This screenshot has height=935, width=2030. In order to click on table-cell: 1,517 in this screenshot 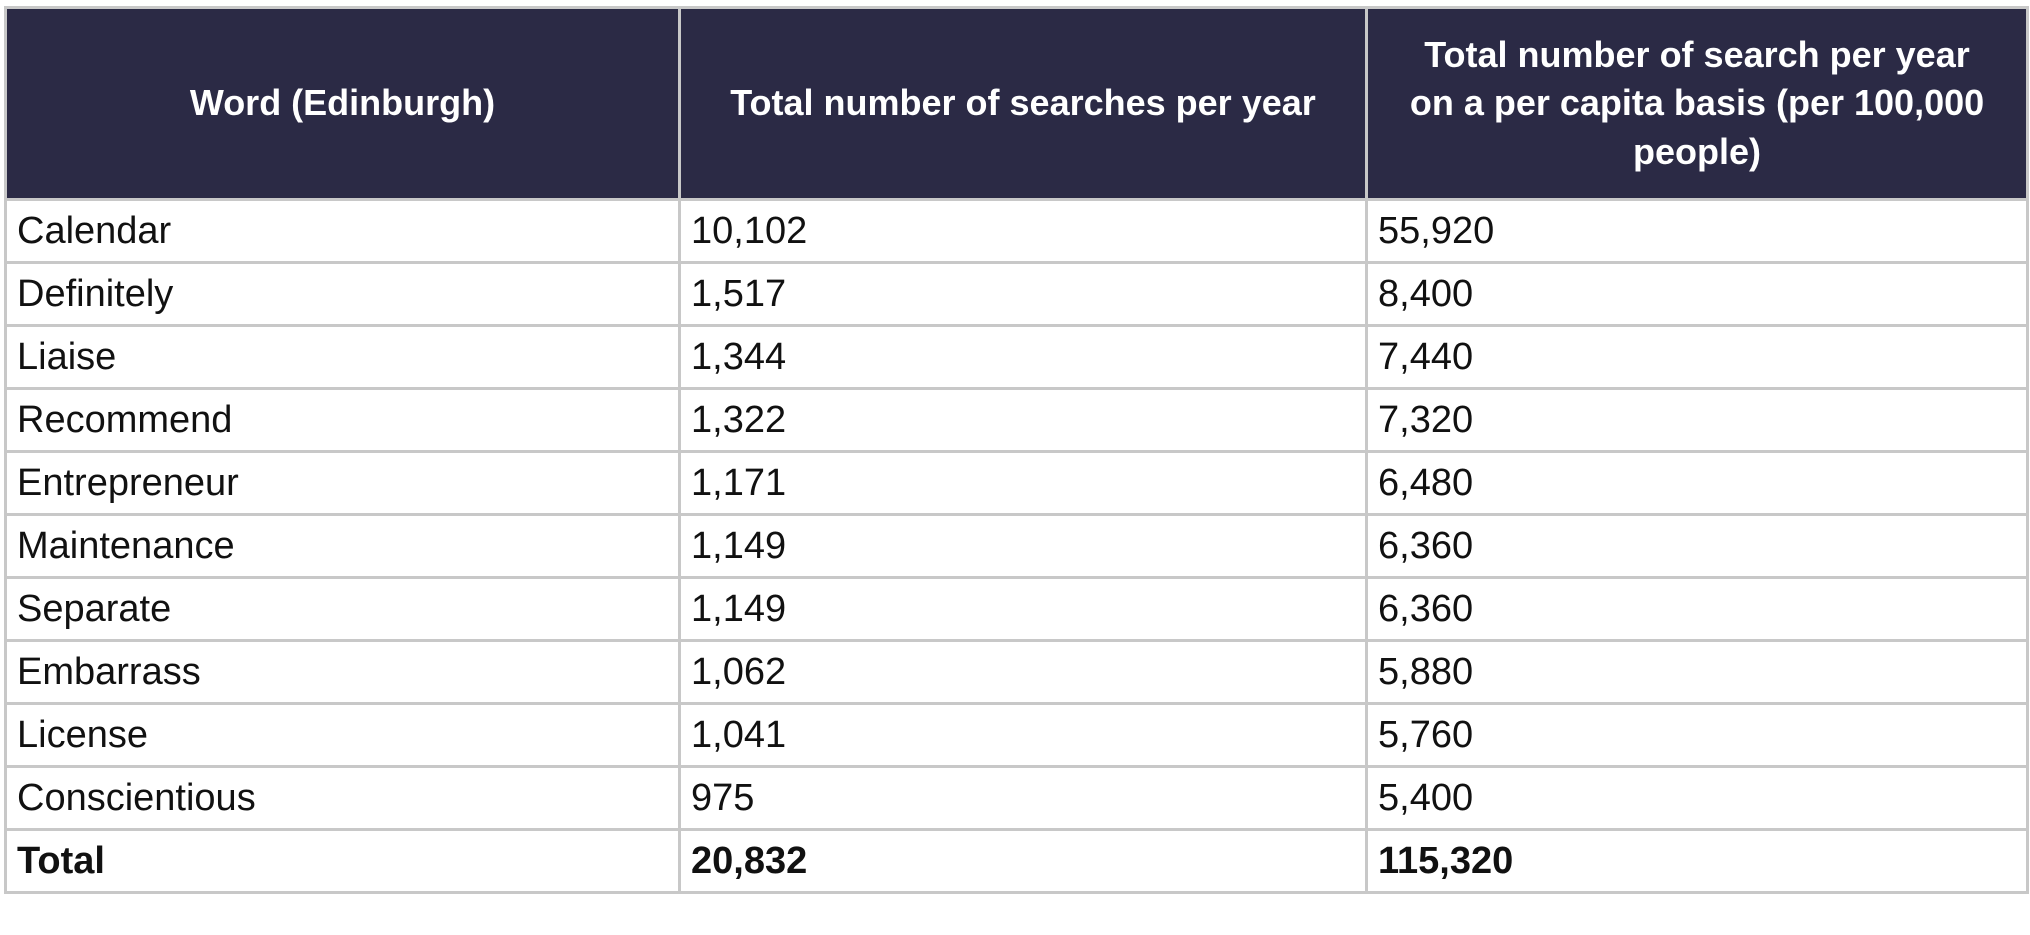, I will do `click(1023, 294)`.